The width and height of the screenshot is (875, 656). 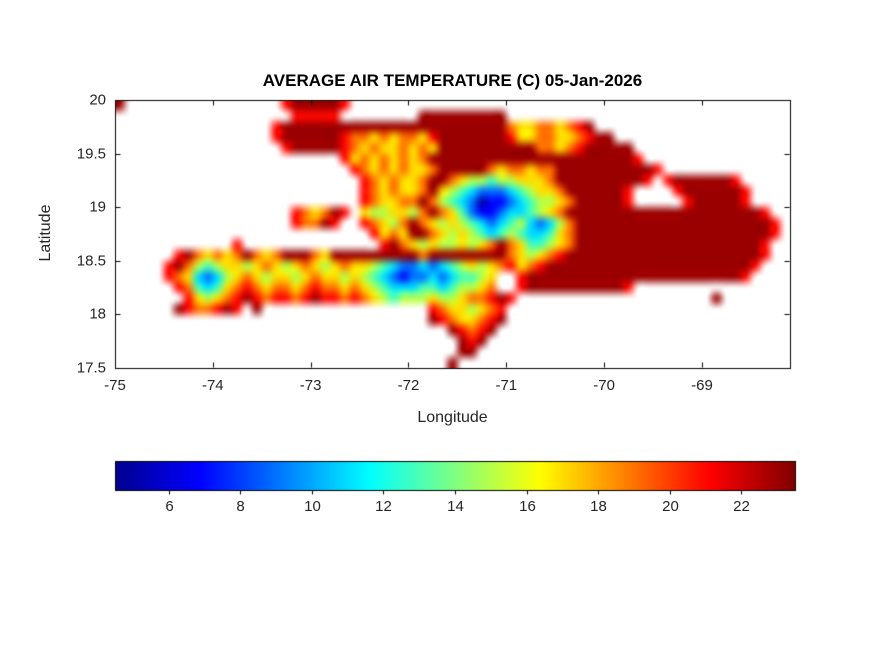 What do you see at coordinates (91, 154) in the screenshot?
I see `y-tick-label: 19.5` at bounding box center [91, 154].